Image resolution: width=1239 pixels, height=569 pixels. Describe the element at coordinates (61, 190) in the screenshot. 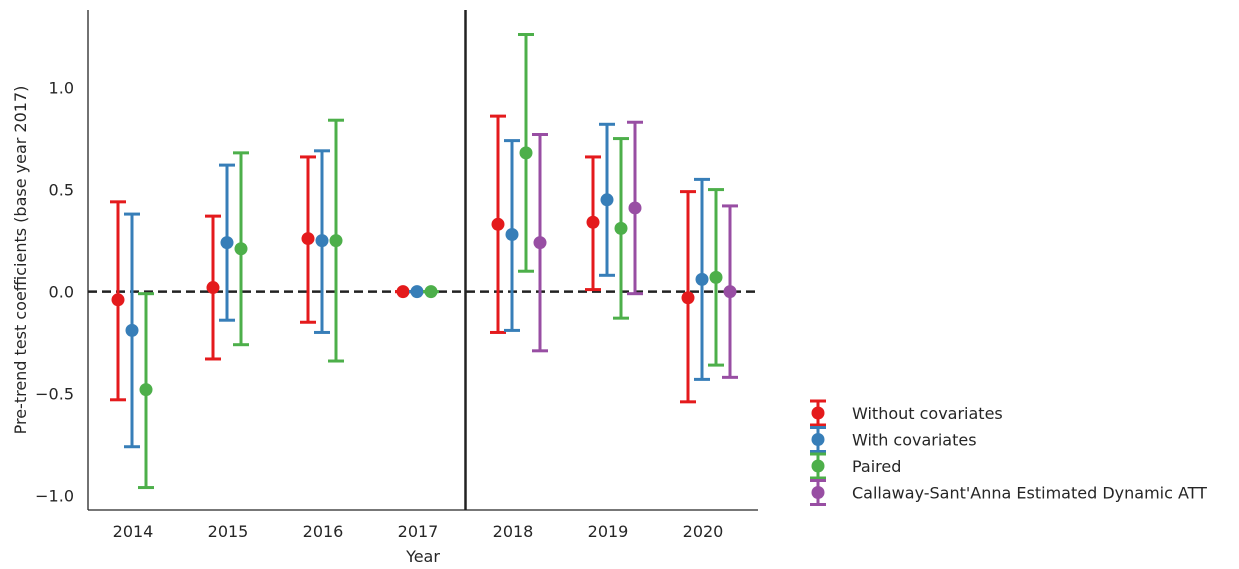

I see `y-tick-label: 0.5` at that location.